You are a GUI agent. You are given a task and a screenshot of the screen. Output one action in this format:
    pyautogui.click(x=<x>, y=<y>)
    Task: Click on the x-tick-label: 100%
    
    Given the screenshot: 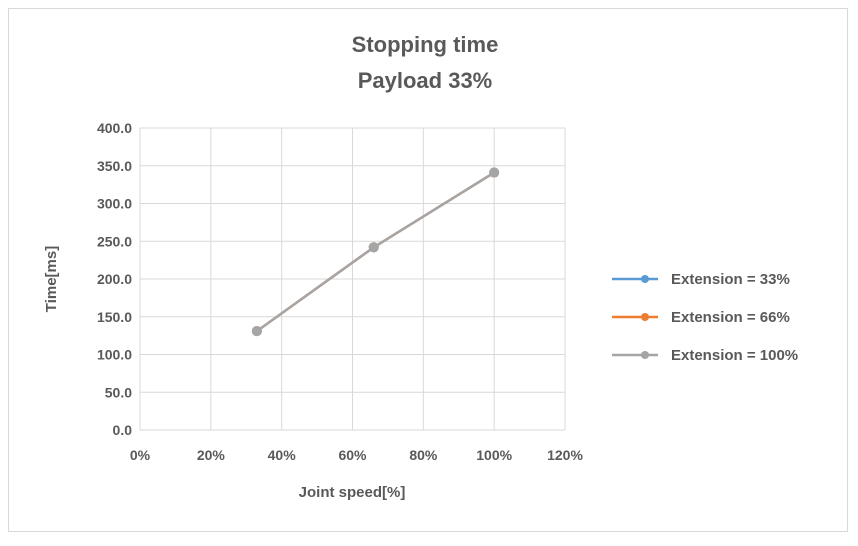 What is the action you would take?
    pyautogui.click(x=494, y=455)
    